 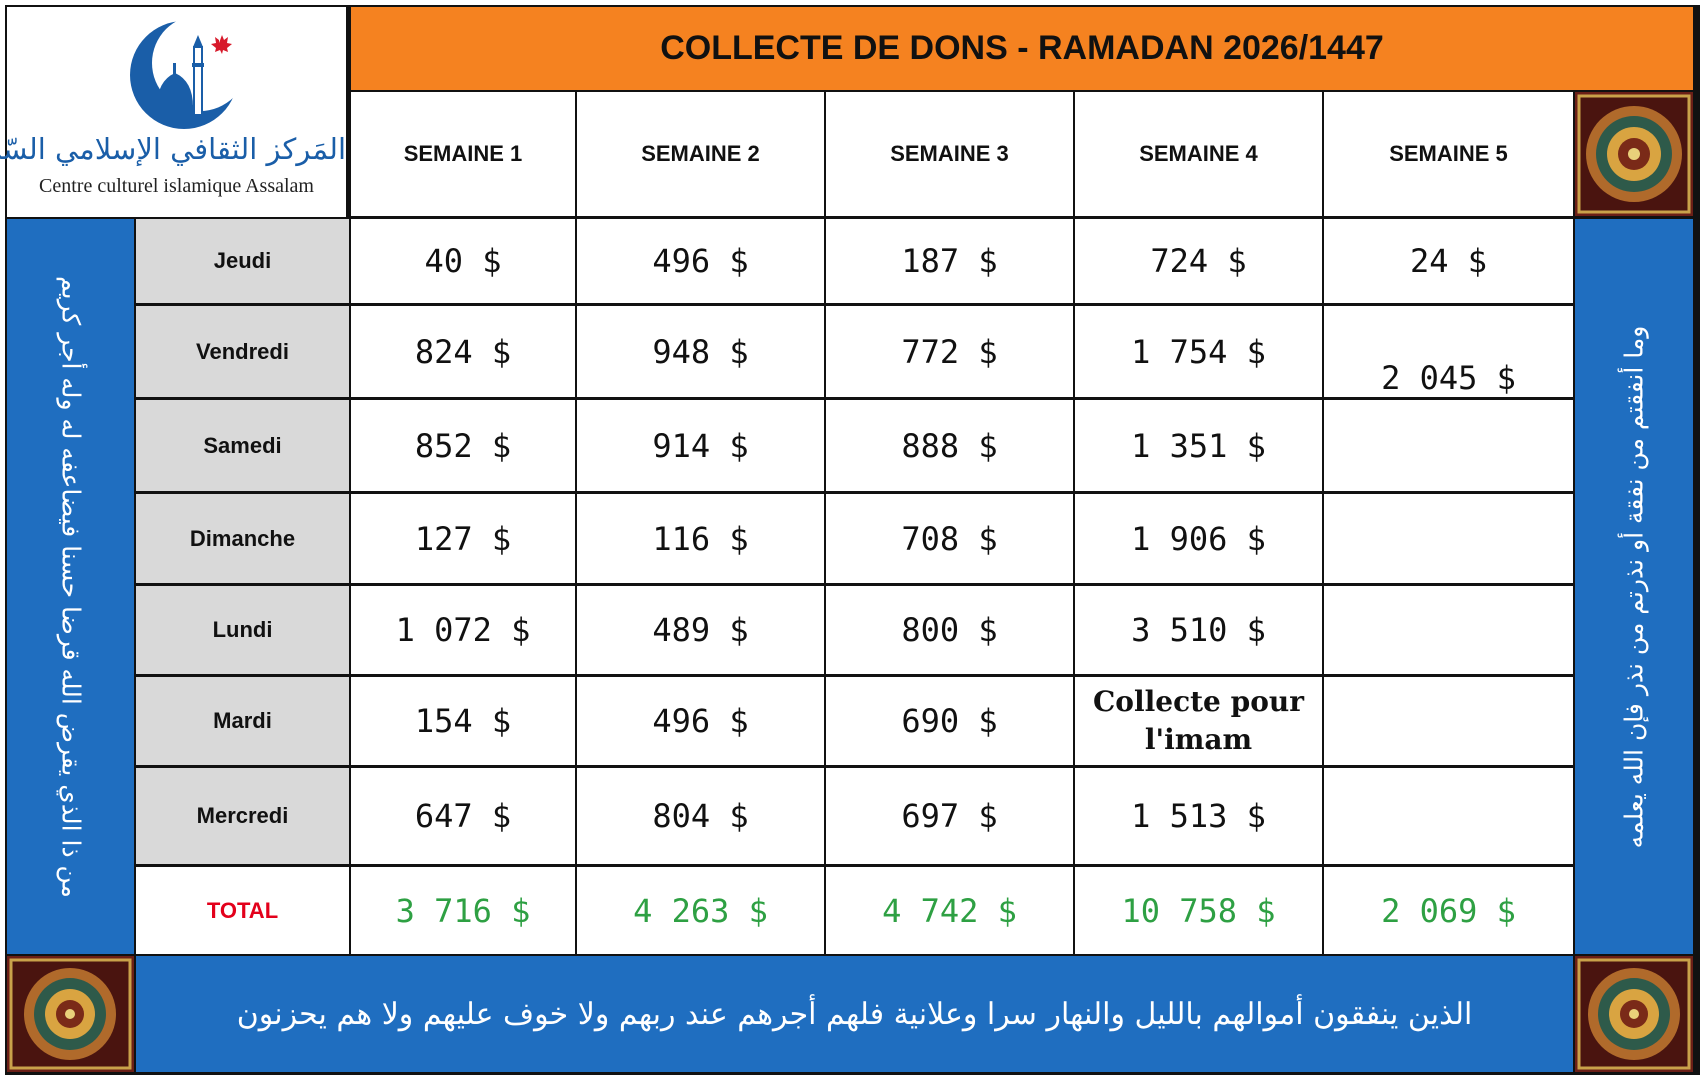 What do you see at coordinates (463, 630) in the screenshot?
I see `cell-lundi-week-1: 1 072 $` at bounding box center [463, 630].